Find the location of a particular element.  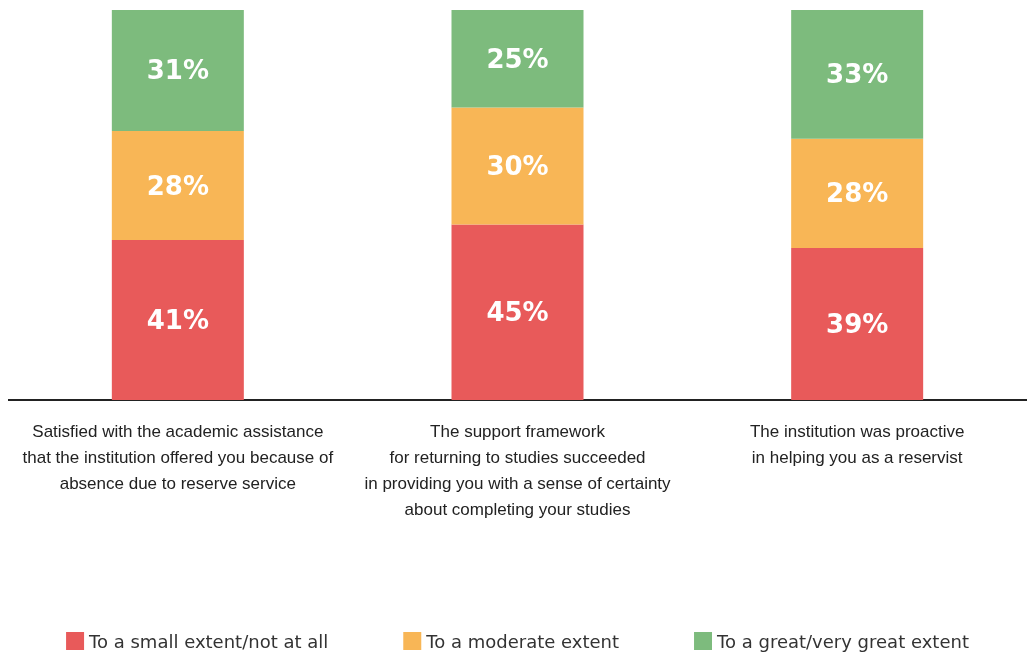

data-label: 30% is located at coordinates (517, 166).